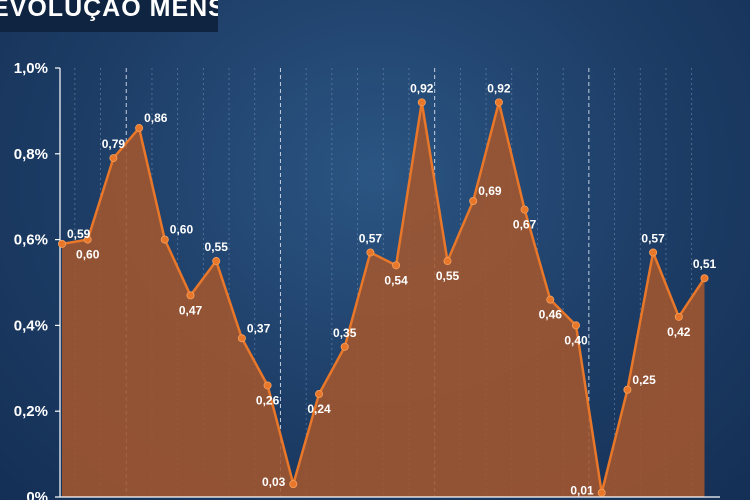 The image size is (750, 500). I want to click on data-label: 0,40, so click(576, 340).